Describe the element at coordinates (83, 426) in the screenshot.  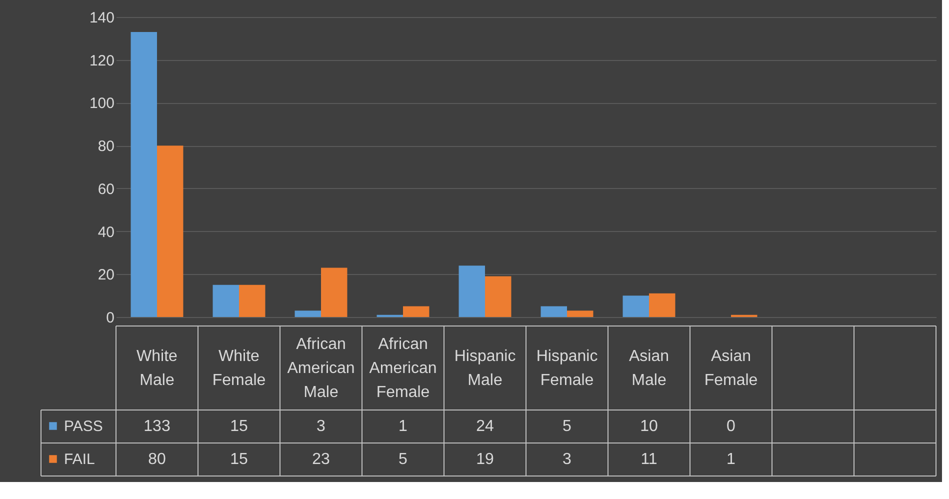
I see `legend-label: PASS` at that location.